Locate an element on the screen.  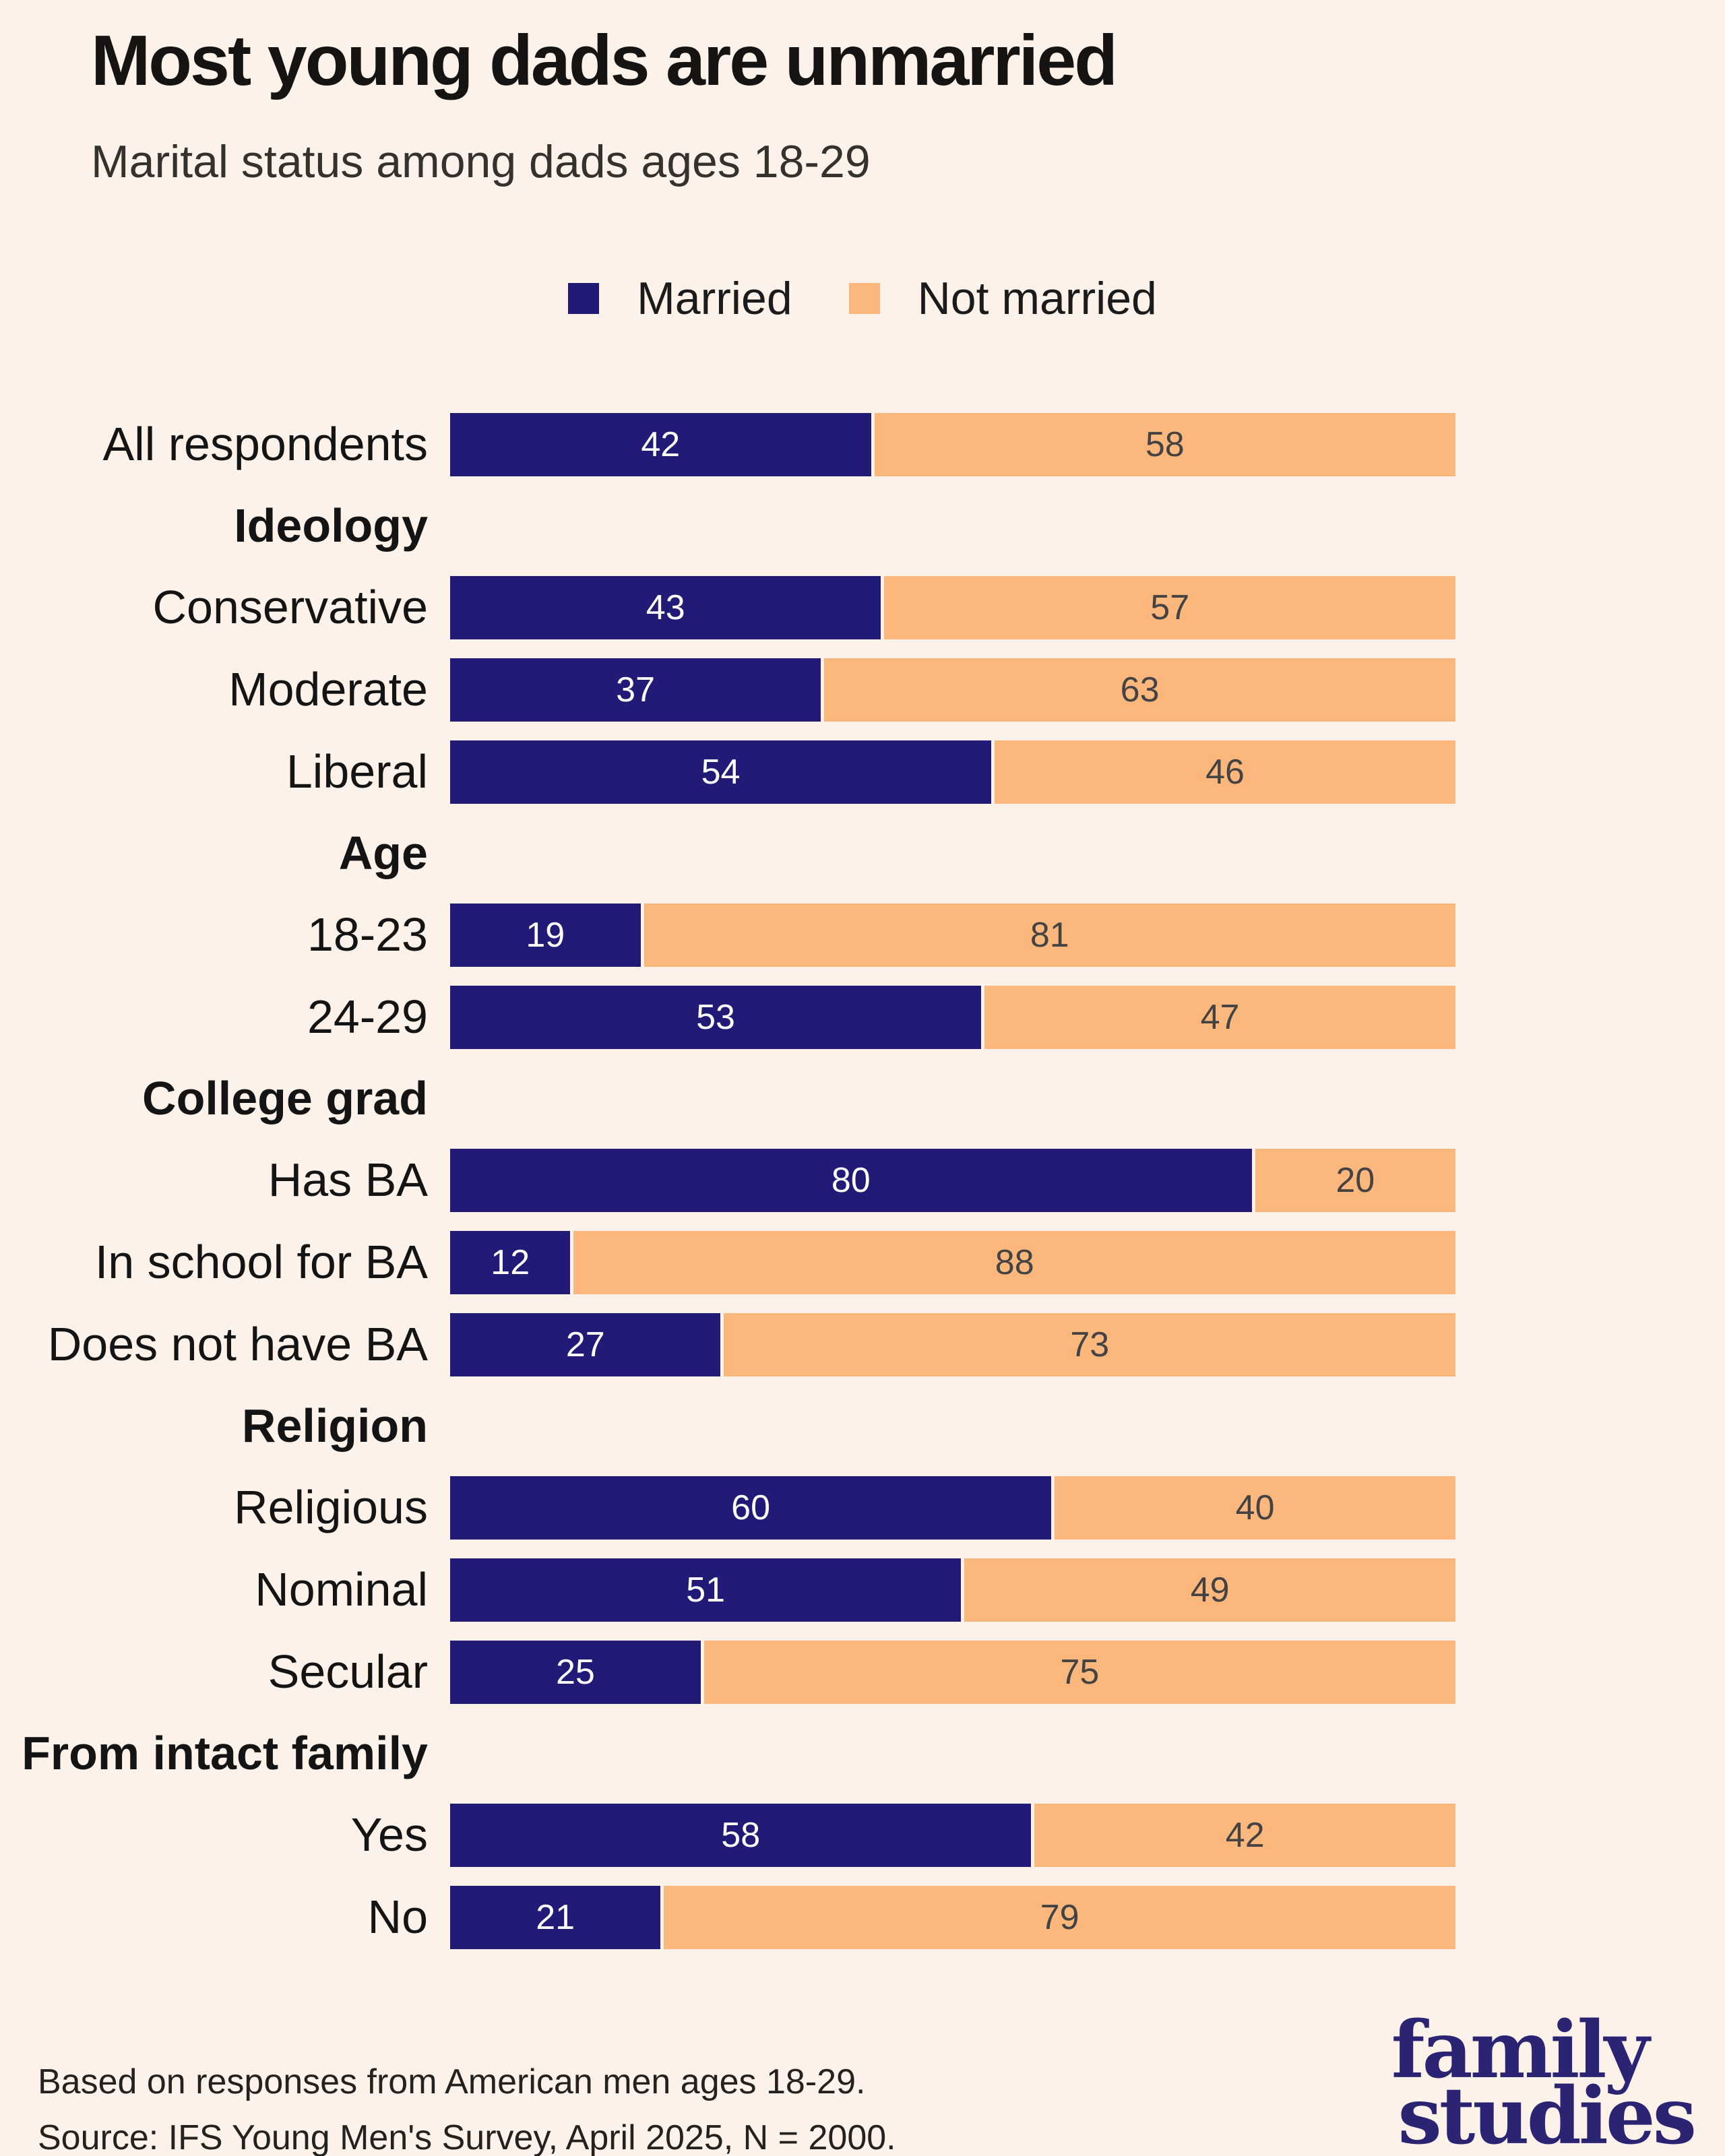
segment-value: 19 is located at coordinates (545, 935).